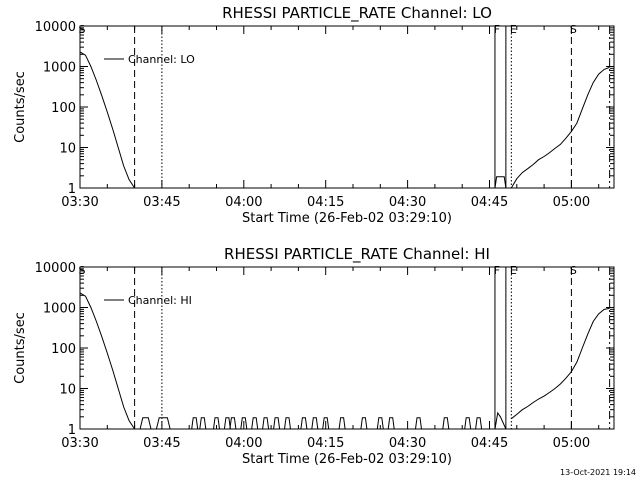  What do you see at coordinates (598, 472) in the screenshot?
I see `timestamp: 13-Oct-2021 19:14` at bounding box center [598, 472].